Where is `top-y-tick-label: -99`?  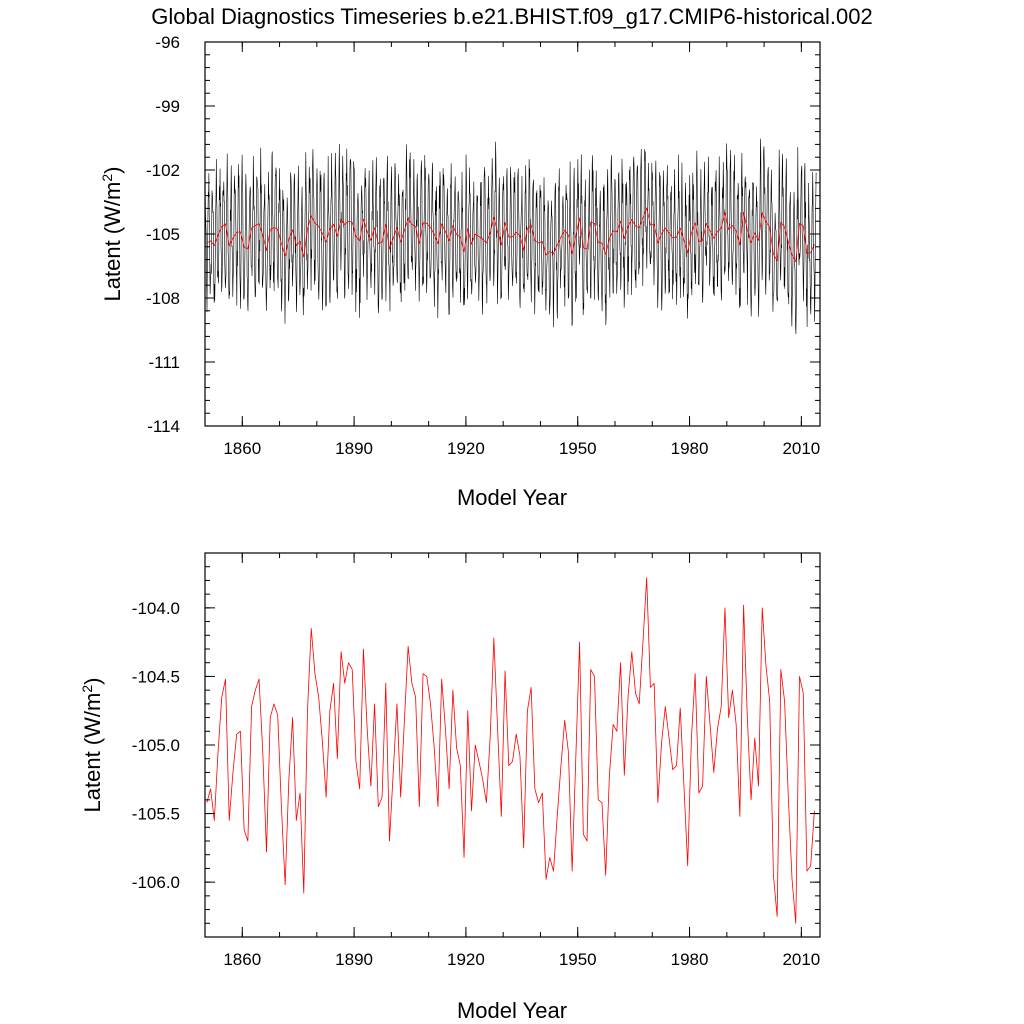 top-y-tick-label: -99 is located at coordinates (167, 106).